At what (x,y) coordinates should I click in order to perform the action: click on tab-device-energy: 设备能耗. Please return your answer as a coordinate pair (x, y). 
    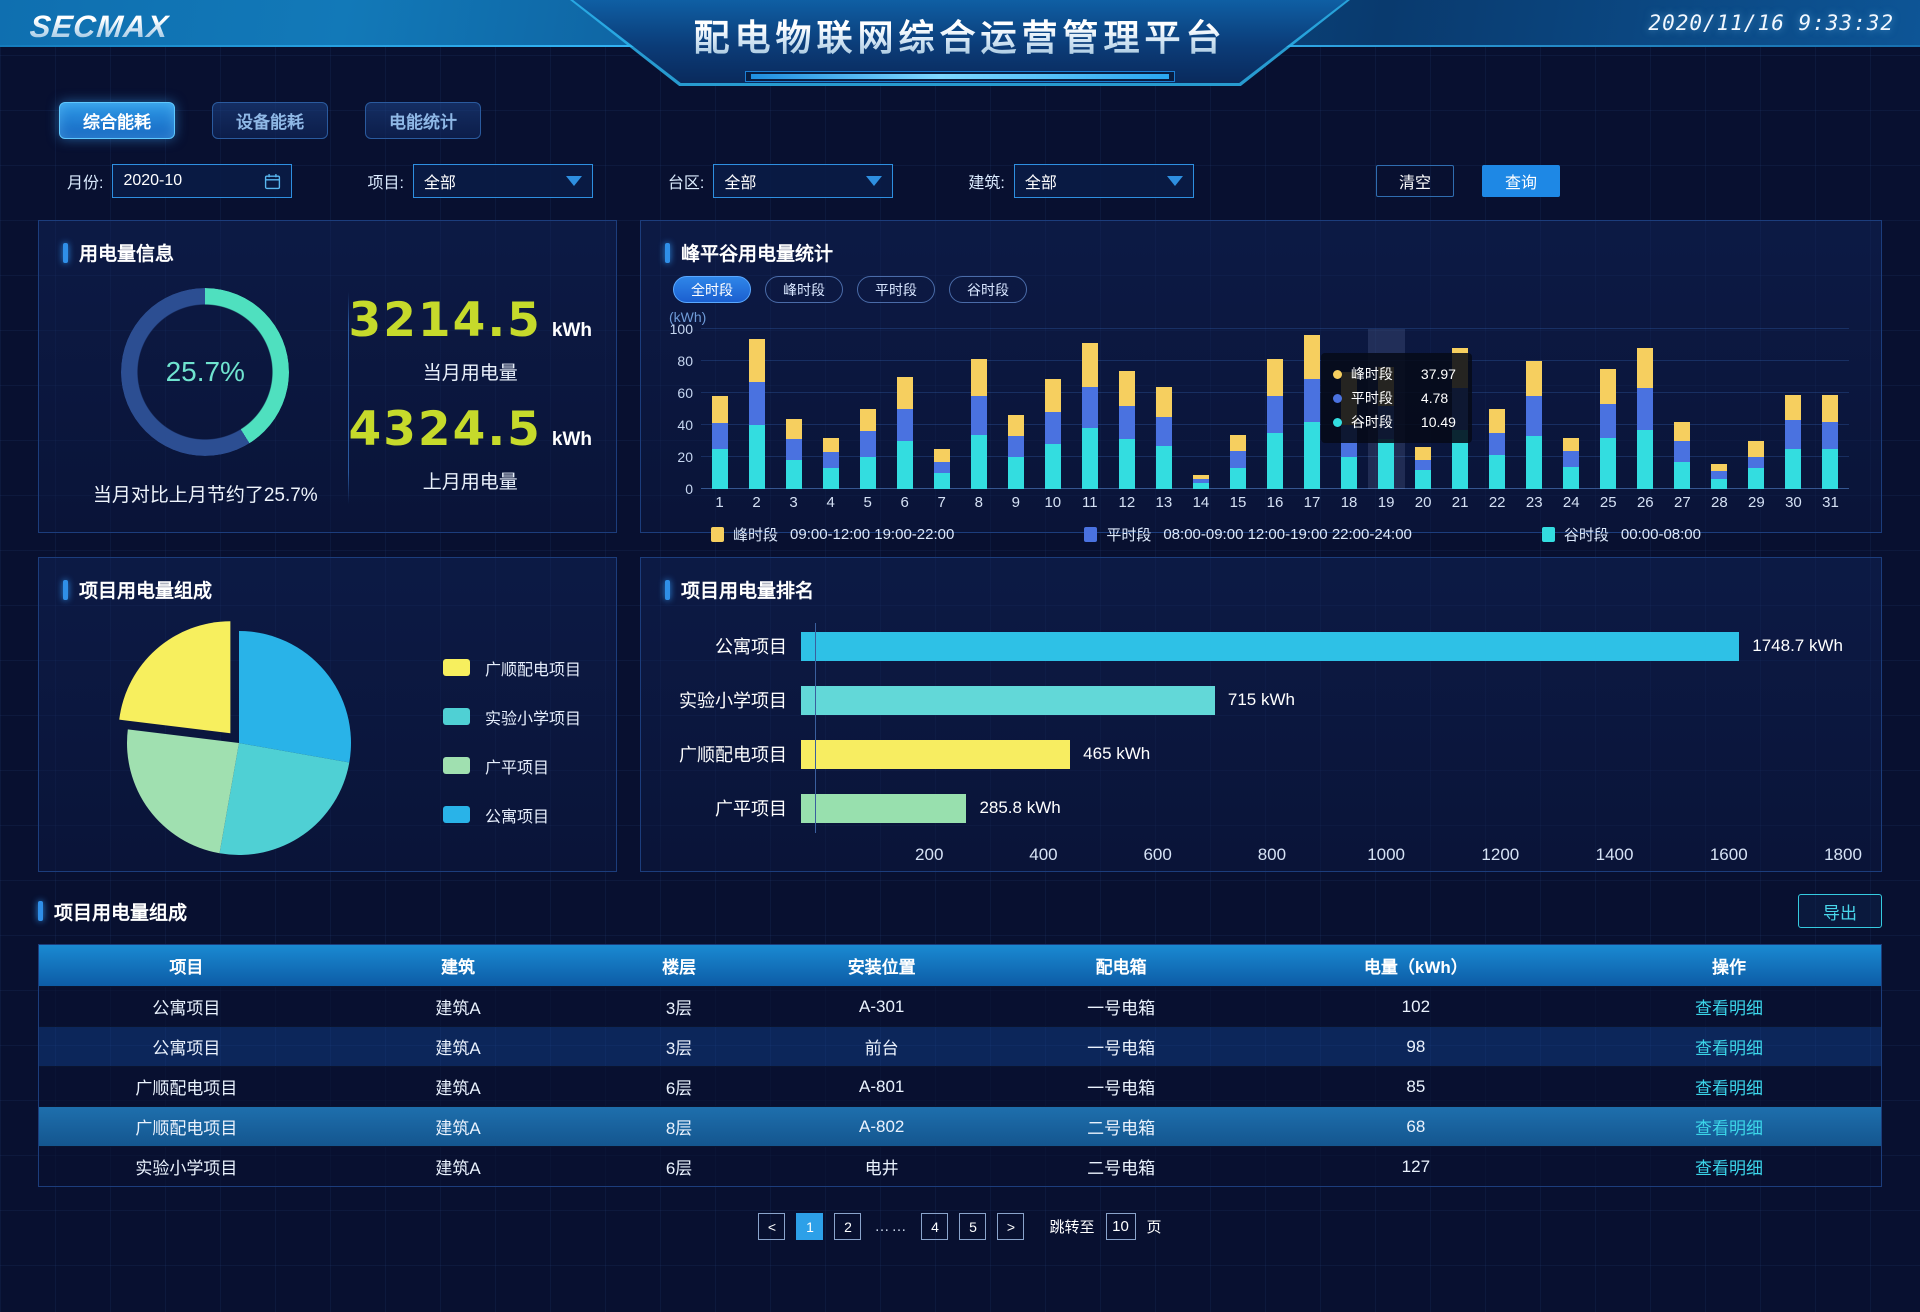
    Looking at the image, I should click on (270, 120).